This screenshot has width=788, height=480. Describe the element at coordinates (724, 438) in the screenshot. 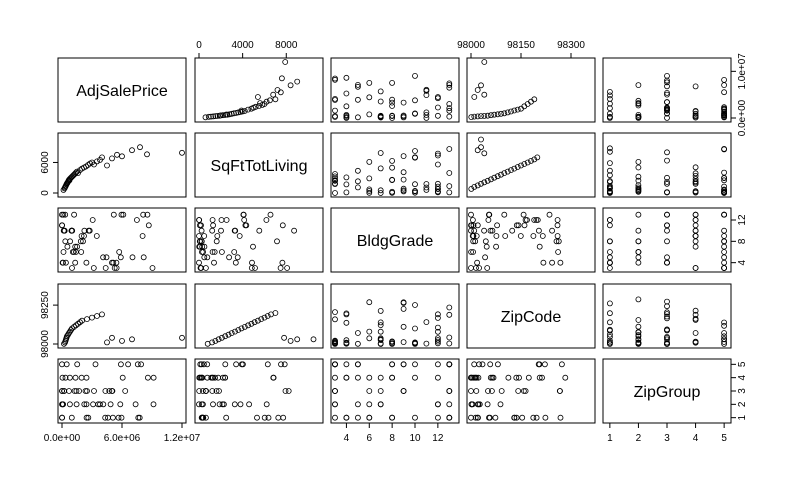

I see `tick-label: 5` at that location.